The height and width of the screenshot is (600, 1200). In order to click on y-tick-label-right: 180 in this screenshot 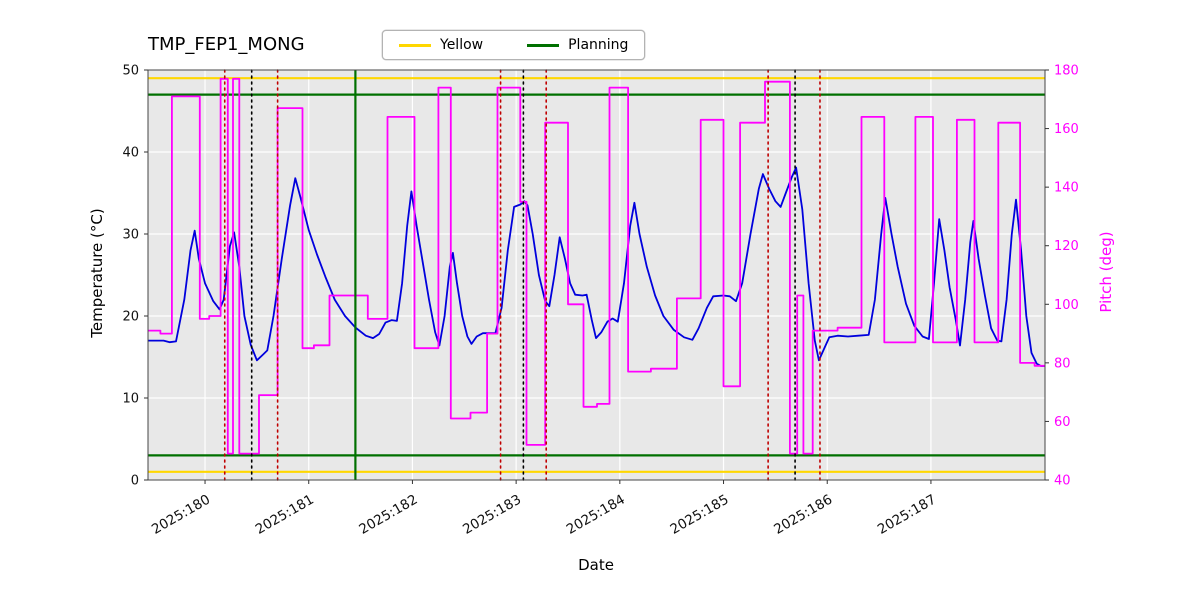, I will do `click(1066, 71)`.